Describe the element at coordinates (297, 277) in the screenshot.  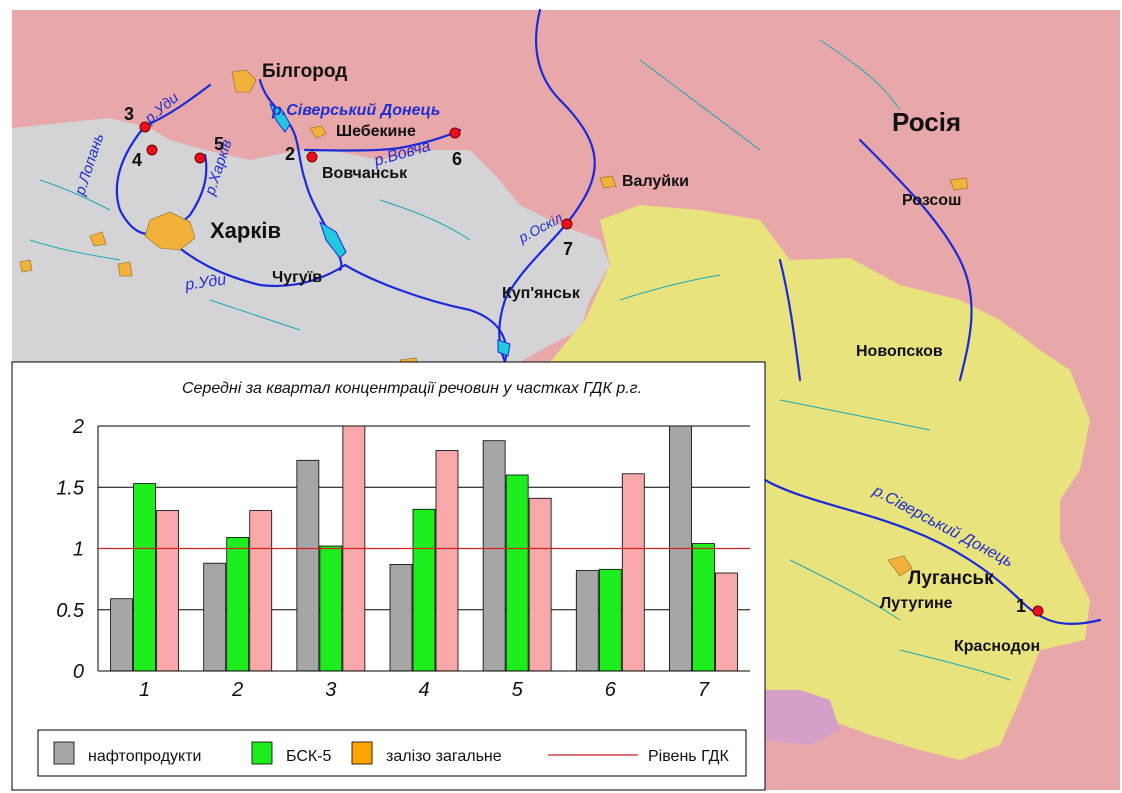
I see `city-label-chuhuiv: Чугуїв` at that location.